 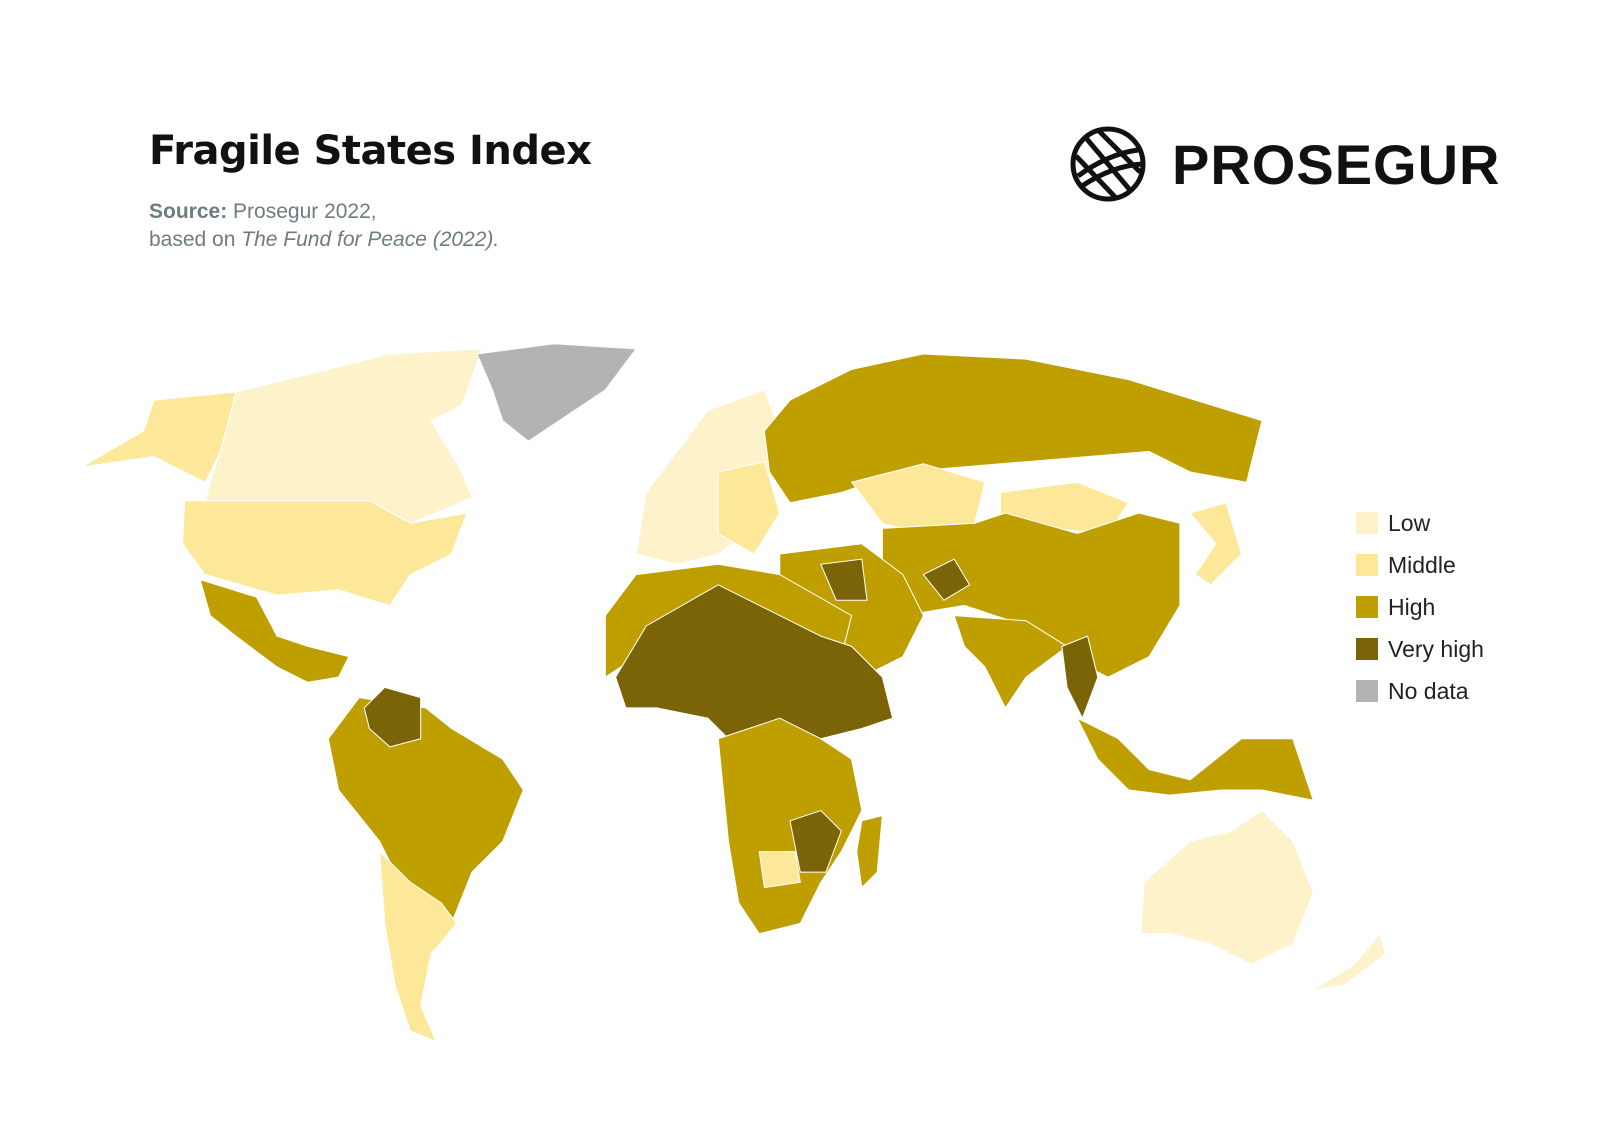 I want to click on source-text: Prosegur 2022,, so click(x=305, y=211).